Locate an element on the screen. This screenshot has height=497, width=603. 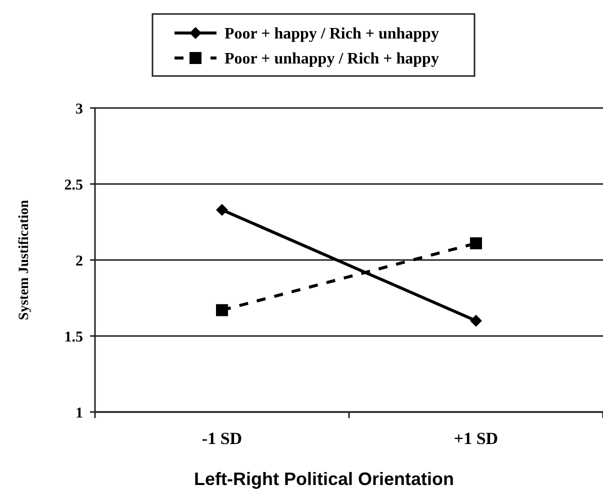
x-tick-label: -1 SD is located at coordinates (222, 438).